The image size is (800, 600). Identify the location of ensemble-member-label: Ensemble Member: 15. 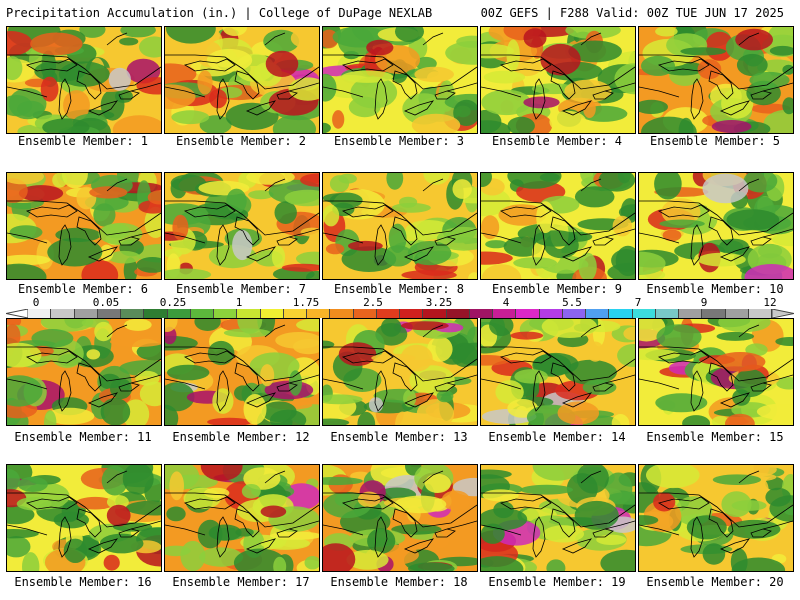
(715, 437).